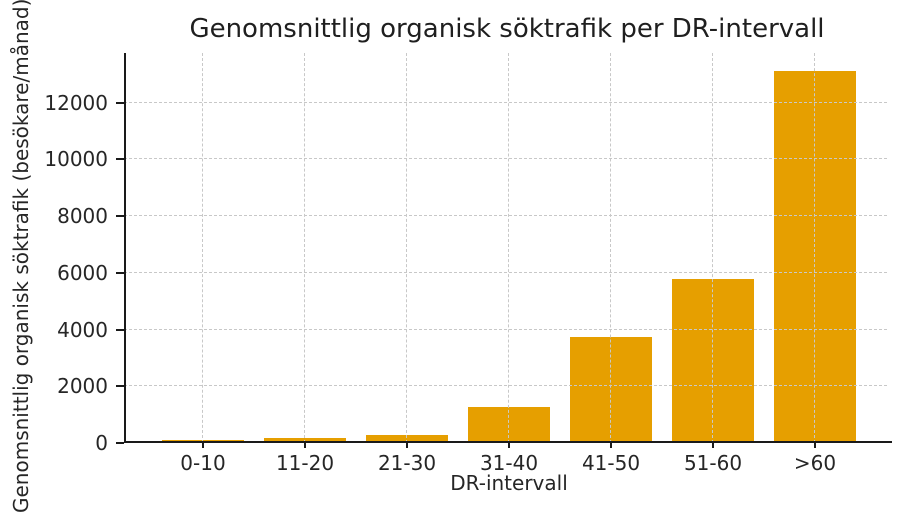 The height and width of the screenshot is (520, 910). I want to click on y-tick-label: 12000, so click(76, 102).